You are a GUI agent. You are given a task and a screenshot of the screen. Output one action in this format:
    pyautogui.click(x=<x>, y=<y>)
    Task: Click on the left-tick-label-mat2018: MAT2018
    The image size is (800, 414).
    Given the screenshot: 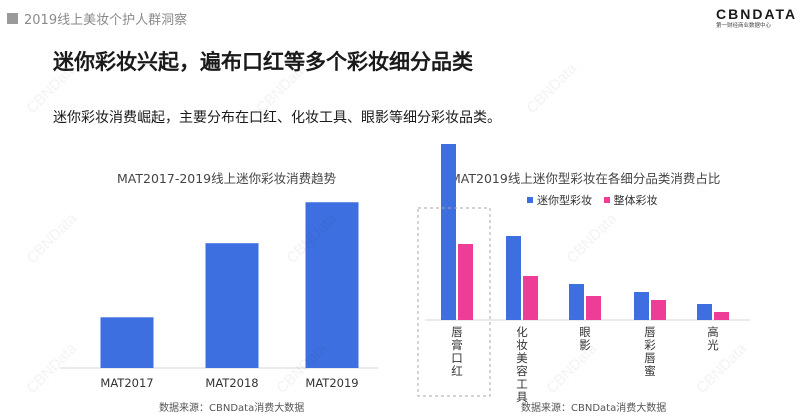 What is the action you would take?
    pyautogui.click(x=231, y=383)
    